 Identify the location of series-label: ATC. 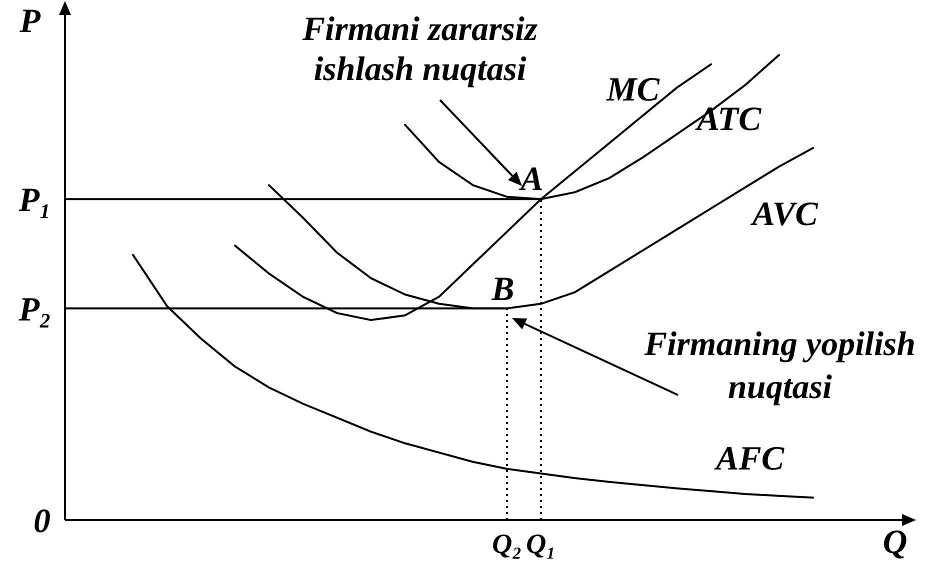
(728, 119).